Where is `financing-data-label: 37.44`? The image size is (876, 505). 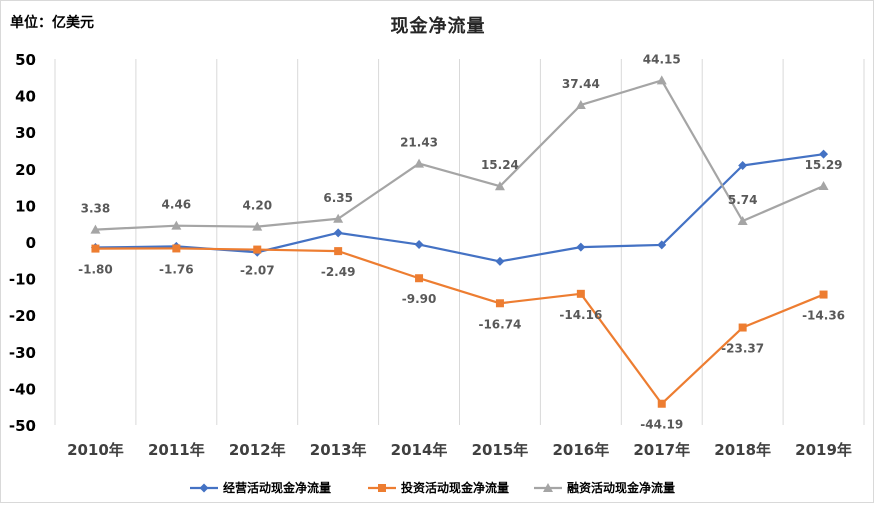 financing-data-label: 37.44 is located at coordinates (581, 84).